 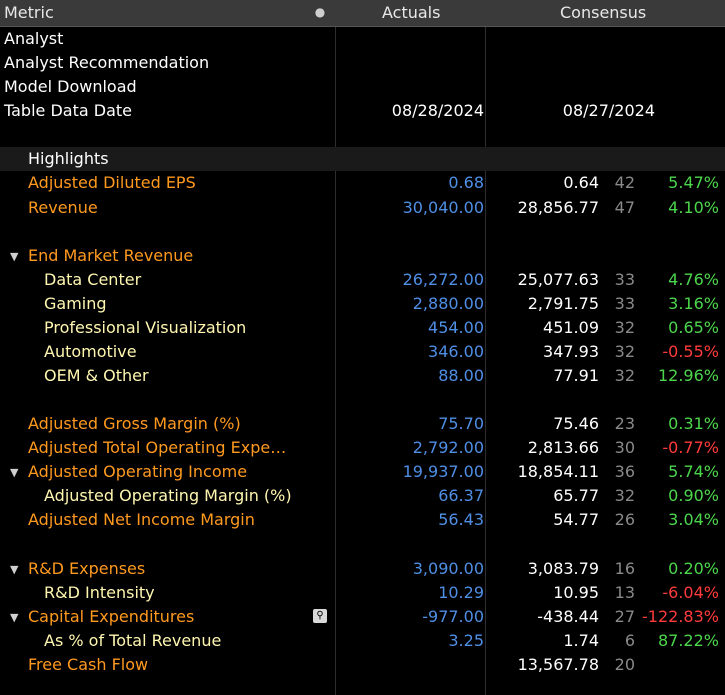 What do you see at coordinates (111, 616) in the screenshot?
I see `row-label: Capital Expenditures` at bounding box center [111, 616].